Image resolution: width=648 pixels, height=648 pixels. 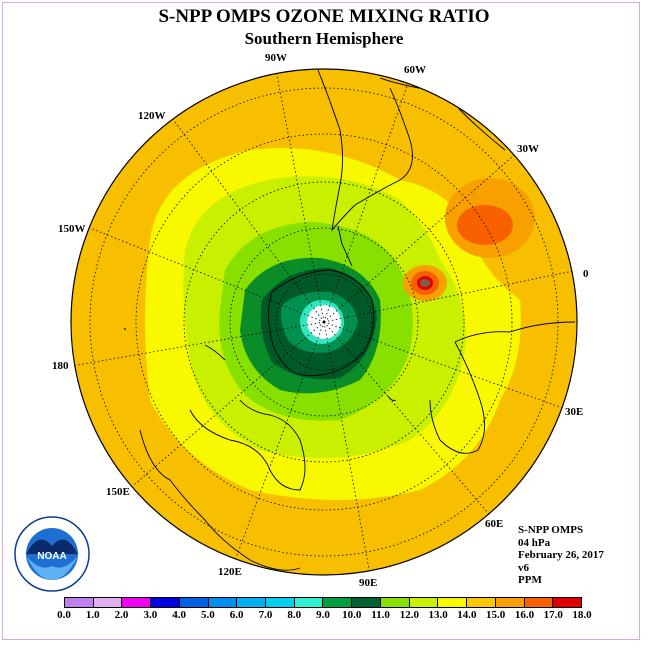 I want to click on sub-title: Southern Hemisphere, so click(x=324, y=38).